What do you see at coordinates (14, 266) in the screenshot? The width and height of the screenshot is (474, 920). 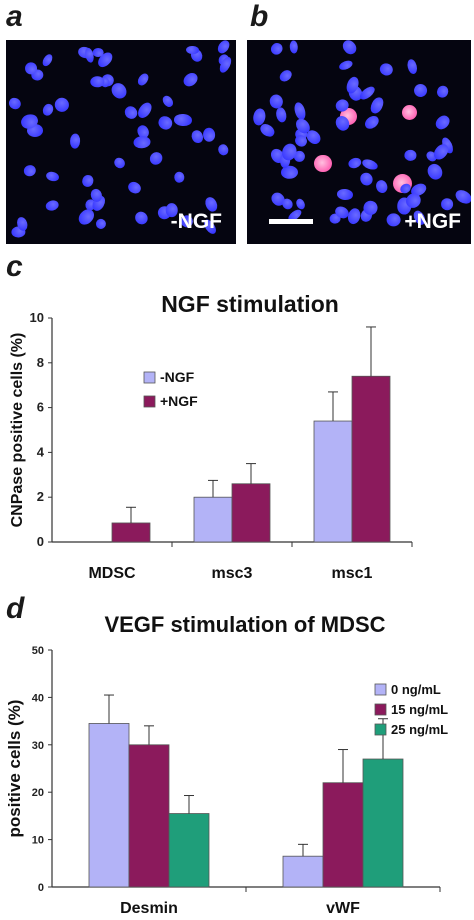 I see `panel-letter-c: c` at bounding box center [14, 266].